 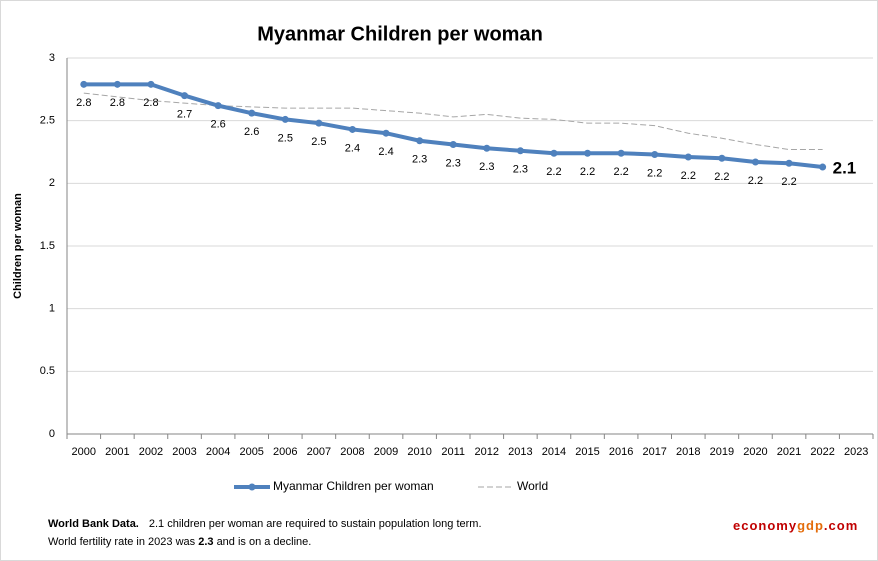 What do you see at coordinates (47, 121) in the screenshot?
I see `y-tick-label: 2.5` at bounding box center [47, 121].